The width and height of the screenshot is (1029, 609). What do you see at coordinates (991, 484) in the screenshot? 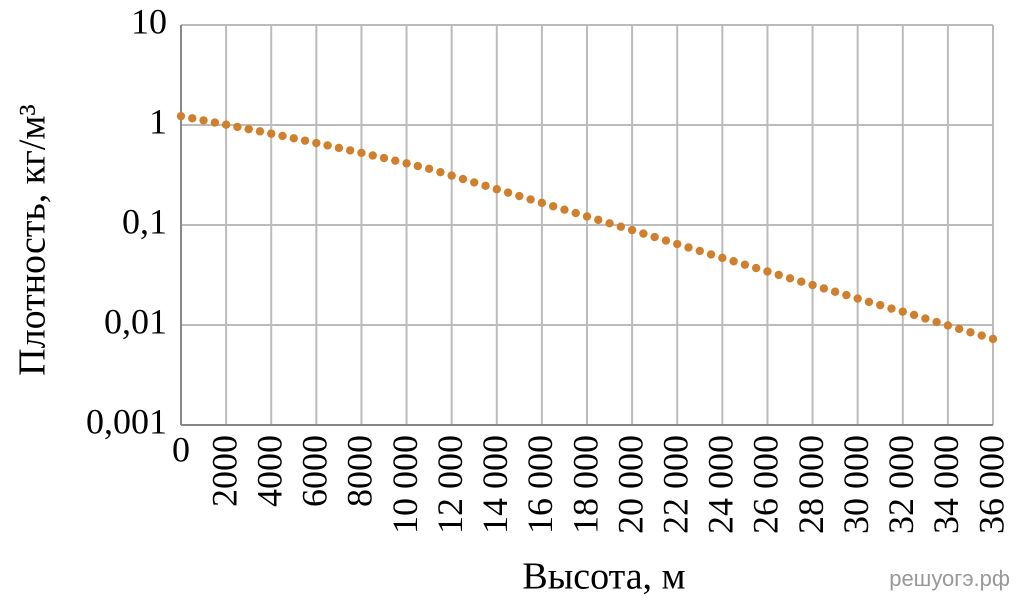
I see `x-tick-label: 36 000` at bounding box center [991, 484].